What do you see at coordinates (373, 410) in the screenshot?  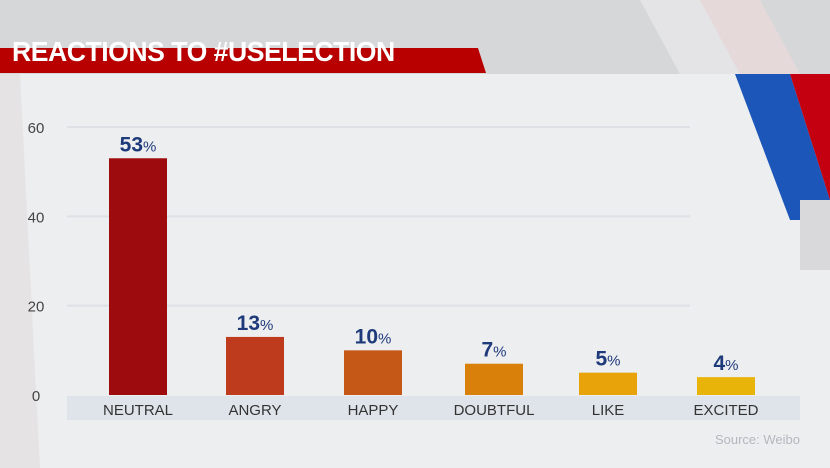 I see `x-tick-label: HAPPY` at bounding box center [373, 410].